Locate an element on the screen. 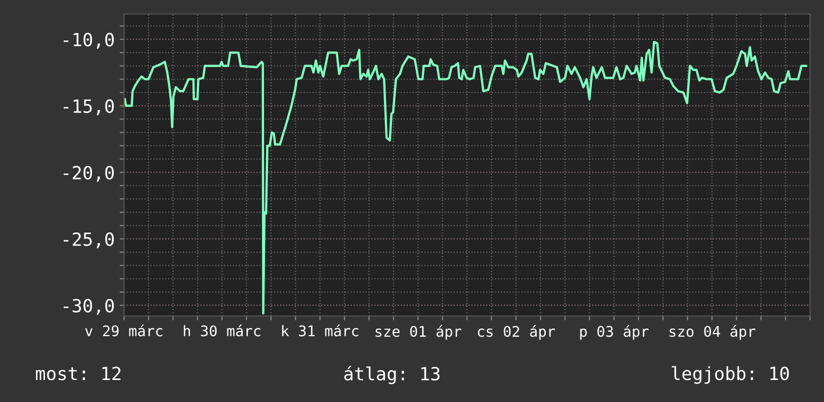 Image resolution: width=824 pixels, height=402 pixels. x-tick-label: sze 01 ápr is located at coordinates (419, 332).